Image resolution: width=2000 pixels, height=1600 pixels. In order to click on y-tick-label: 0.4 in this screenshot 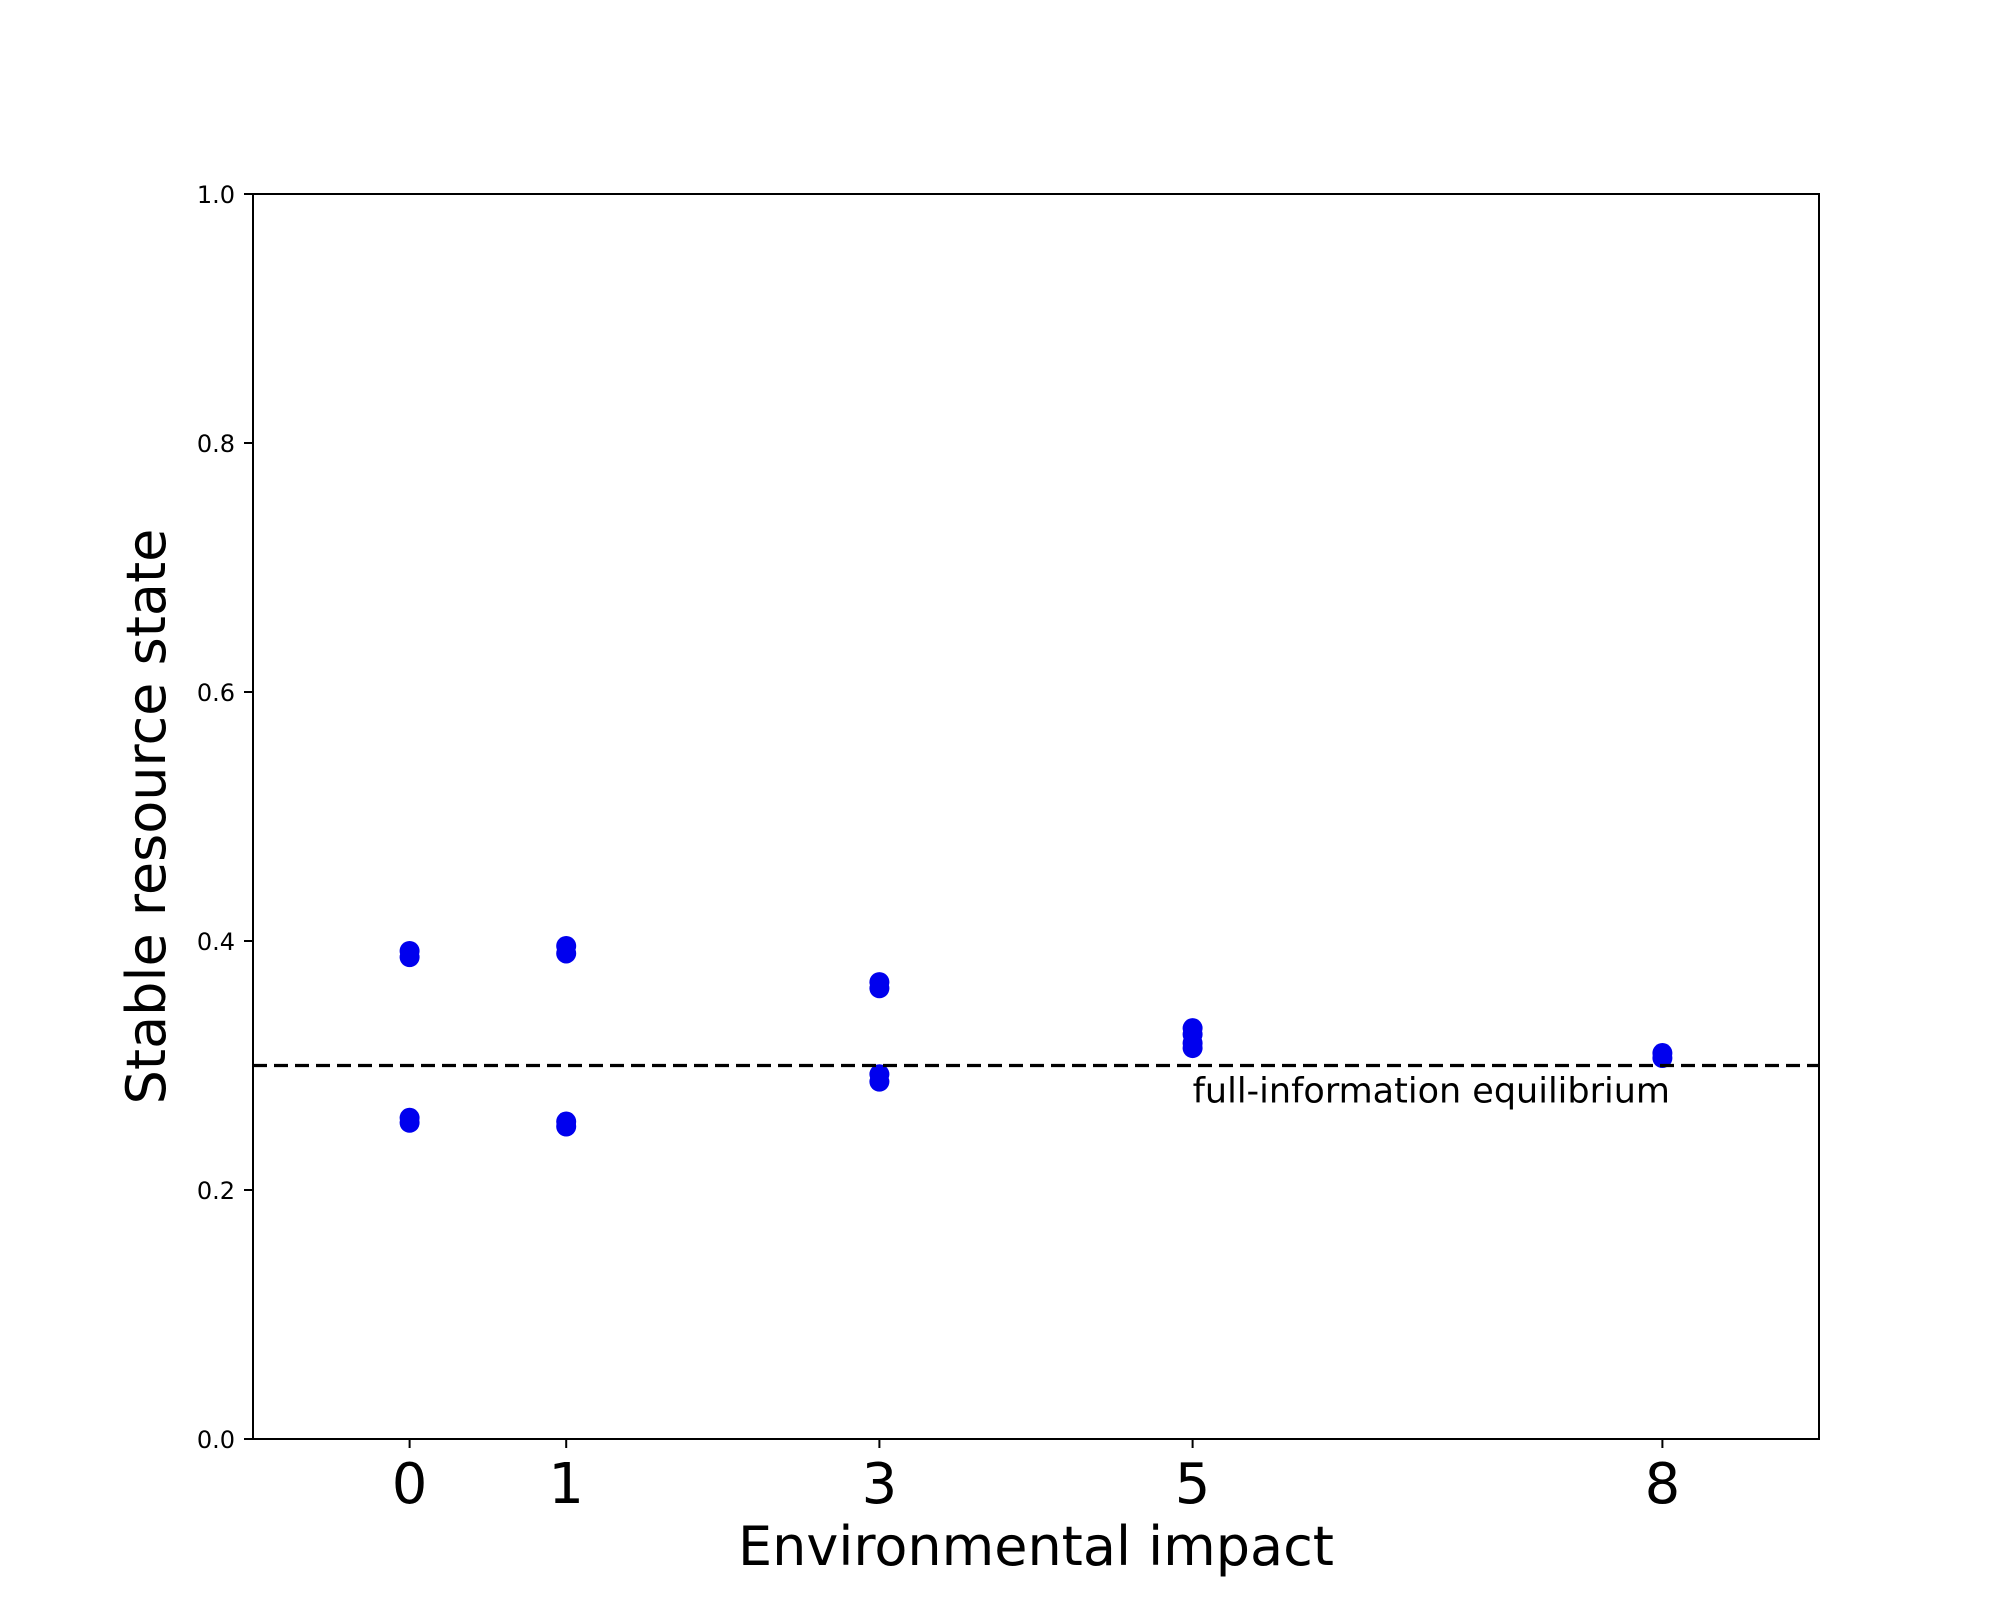, I will do `click(216, 942)`.